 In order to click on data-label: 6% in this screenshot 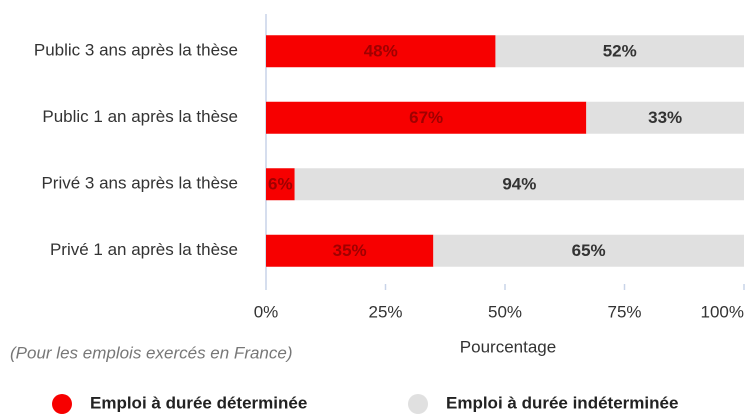, I will do `click(280, 184)`.